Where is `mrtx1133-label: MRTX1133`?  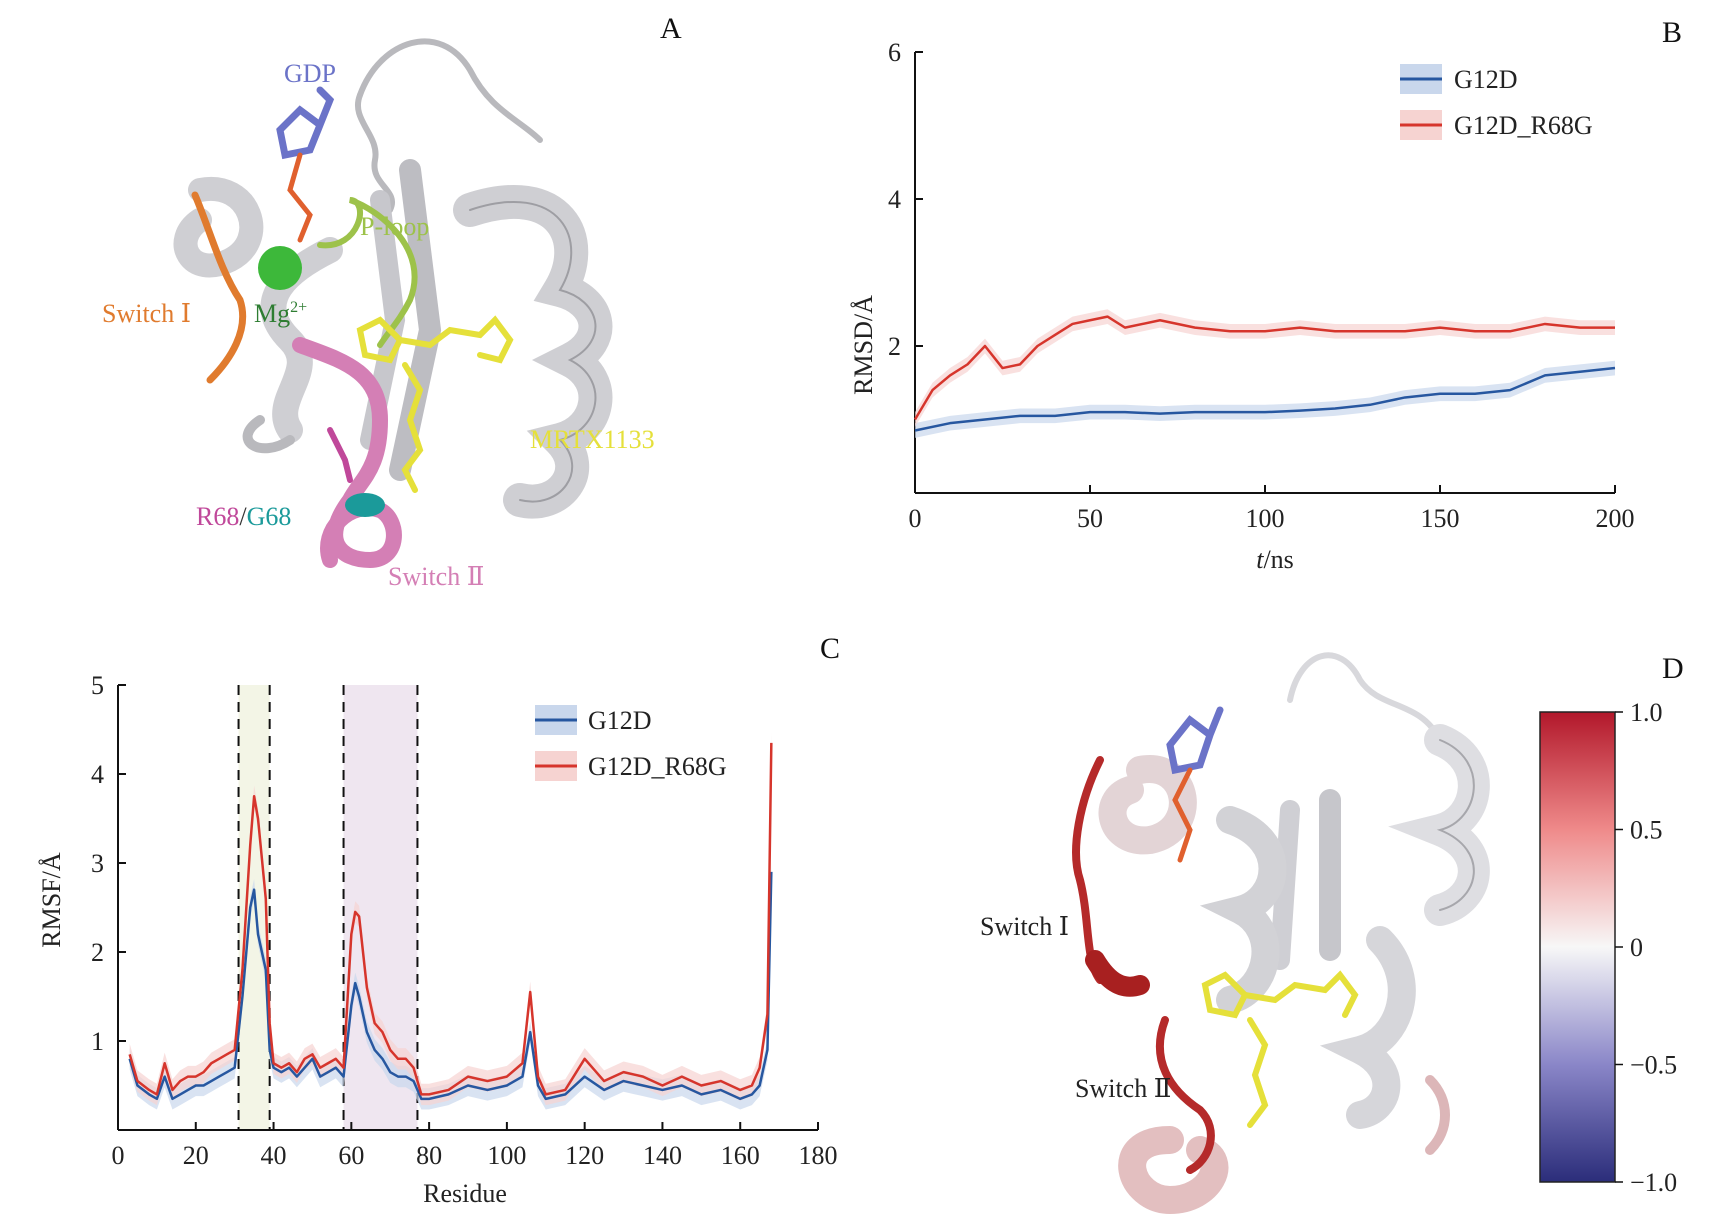
mrtx1133-label: MRTX1133 is located at coordinates (592, 439).